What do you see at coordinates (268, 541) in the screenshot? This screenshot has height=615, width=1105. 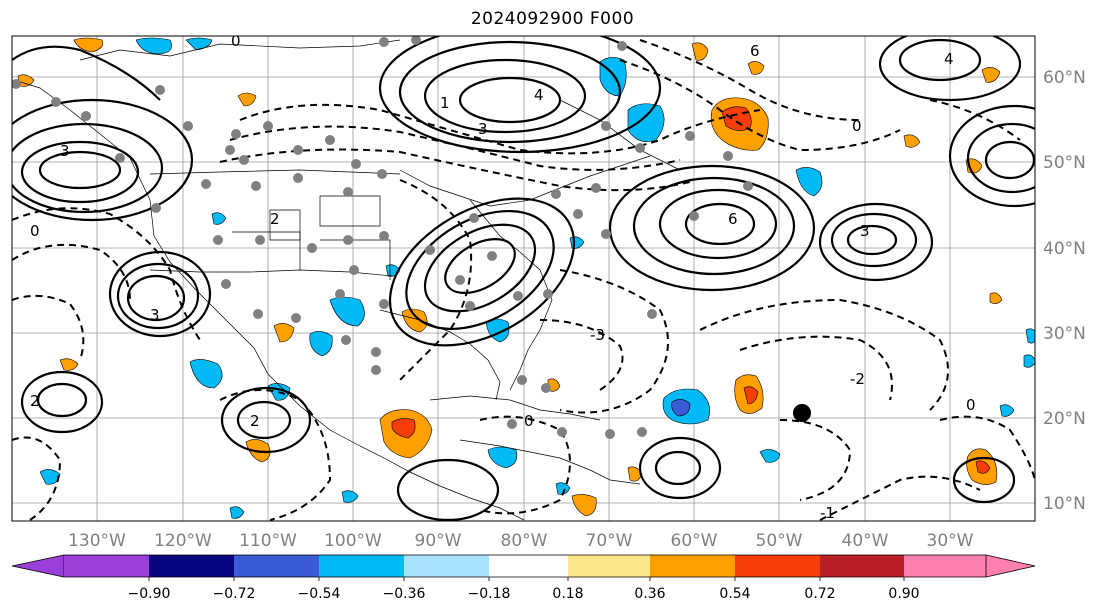 I see `lon-label: 110°W` at bounding box center [268, 541].